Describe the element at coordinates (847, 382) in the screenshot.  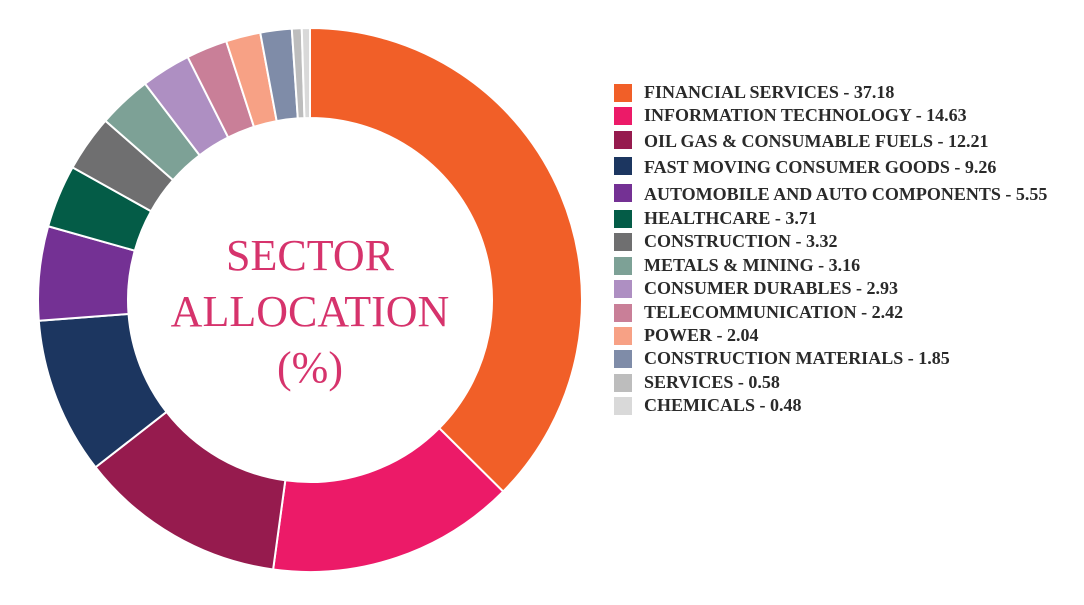
I see `legend-item: SERVICES - 0.58` at that location.